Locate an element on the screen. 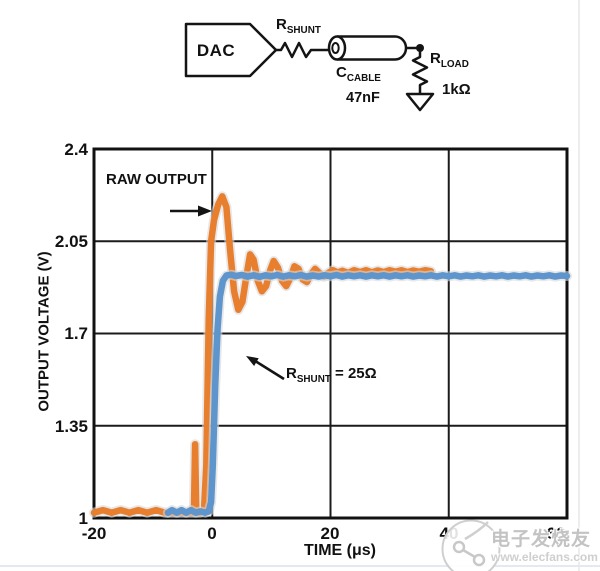 This screenshot has width=600, height=571. rshunt-label: RSHUNT is located at coordinates (298, 26).